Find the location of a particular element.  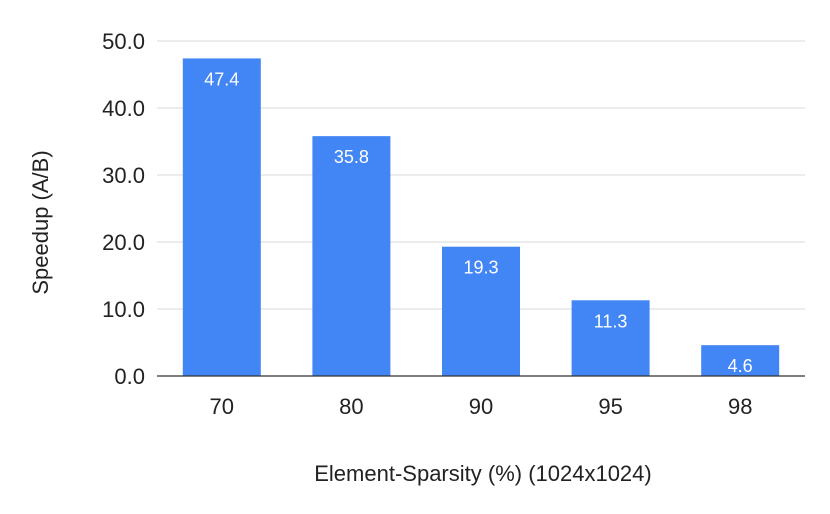

y-tick-label: 40.0 is located at coordinates (123, 108).